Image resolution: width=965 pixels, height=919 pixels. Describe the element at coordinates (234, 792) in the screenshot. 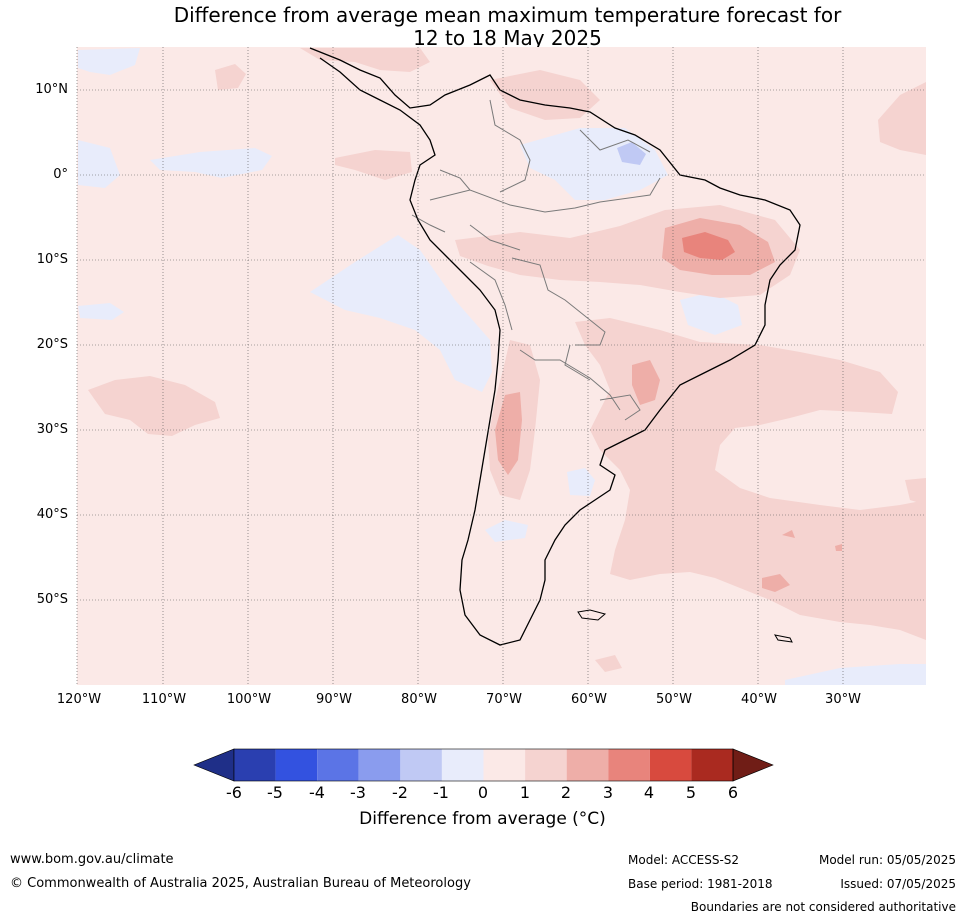

I see `colorbar-tick-label: -6` at that location.